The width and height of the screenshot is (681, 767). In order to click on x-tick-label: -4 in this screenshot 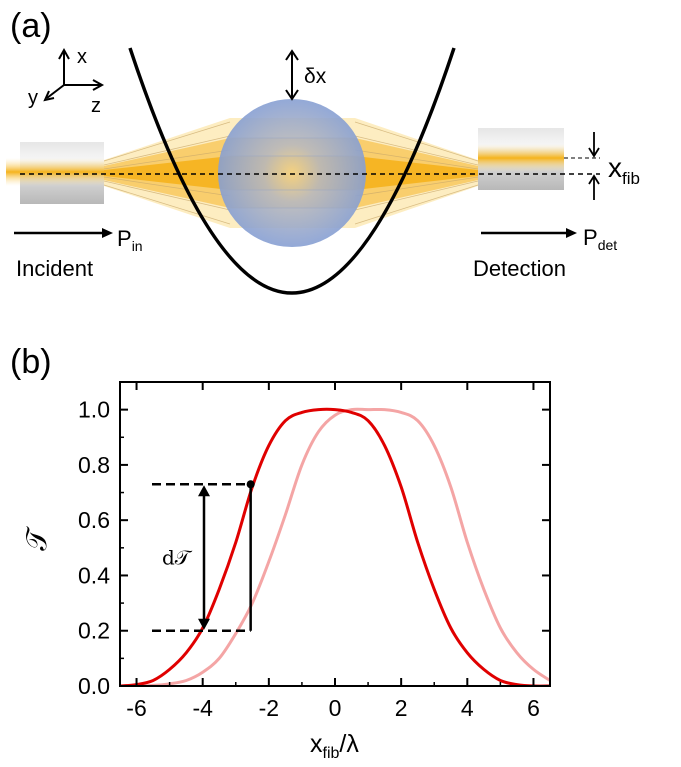, I will do `click(202, 708)`.